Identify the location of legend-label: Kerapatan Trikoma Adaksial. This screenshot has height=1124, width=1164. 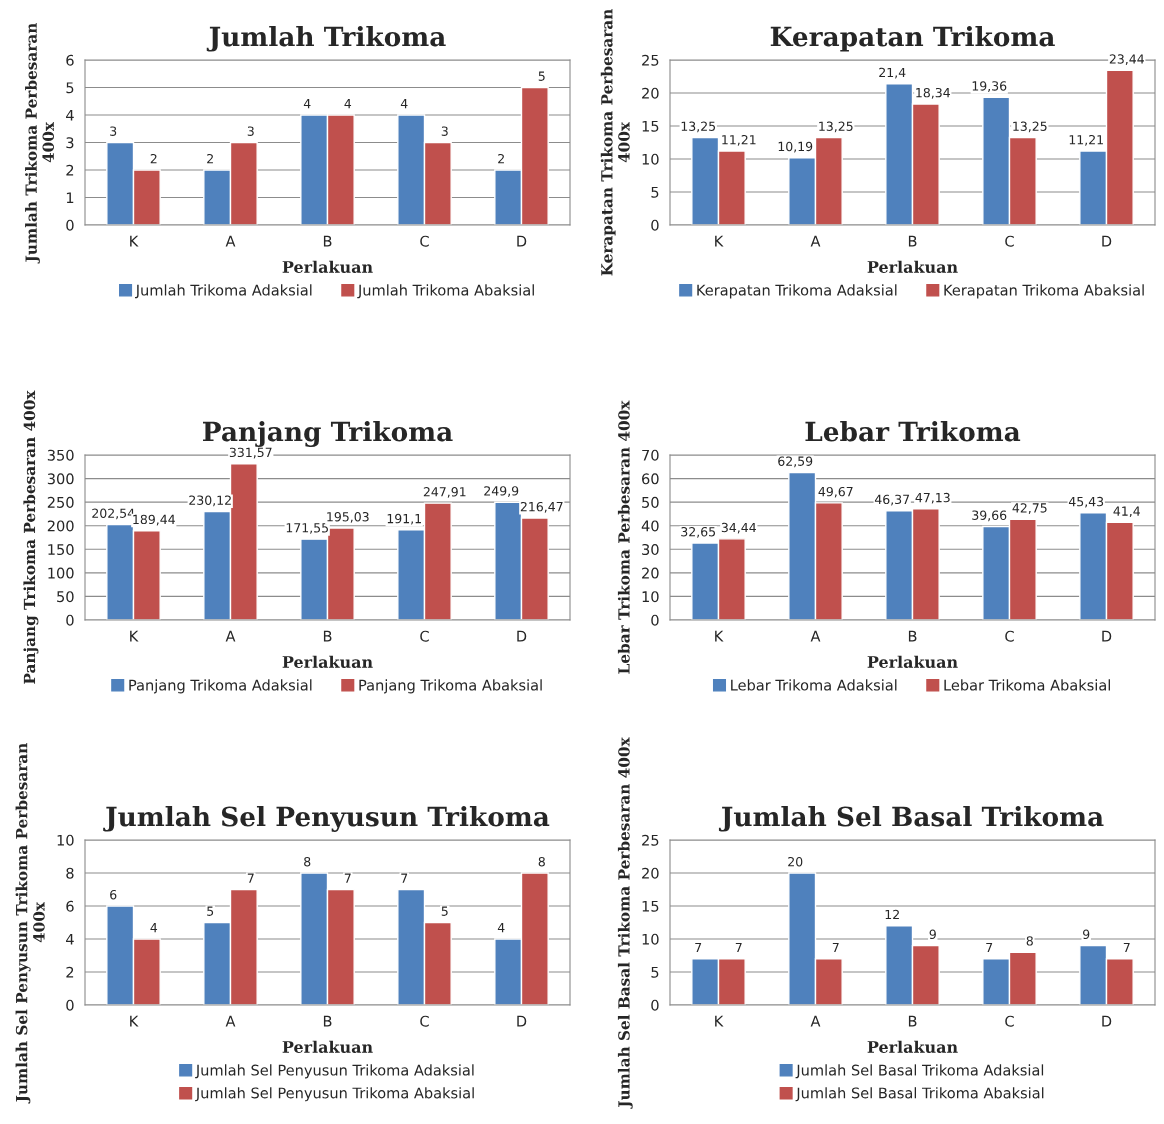
(797, 291).